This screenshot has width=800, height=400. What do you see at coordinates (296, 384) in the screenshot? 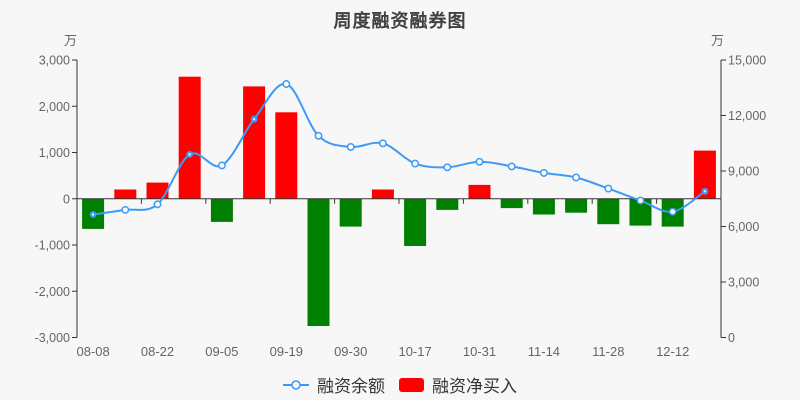
I see `line-series-icon` at bounding box center [296, 384].